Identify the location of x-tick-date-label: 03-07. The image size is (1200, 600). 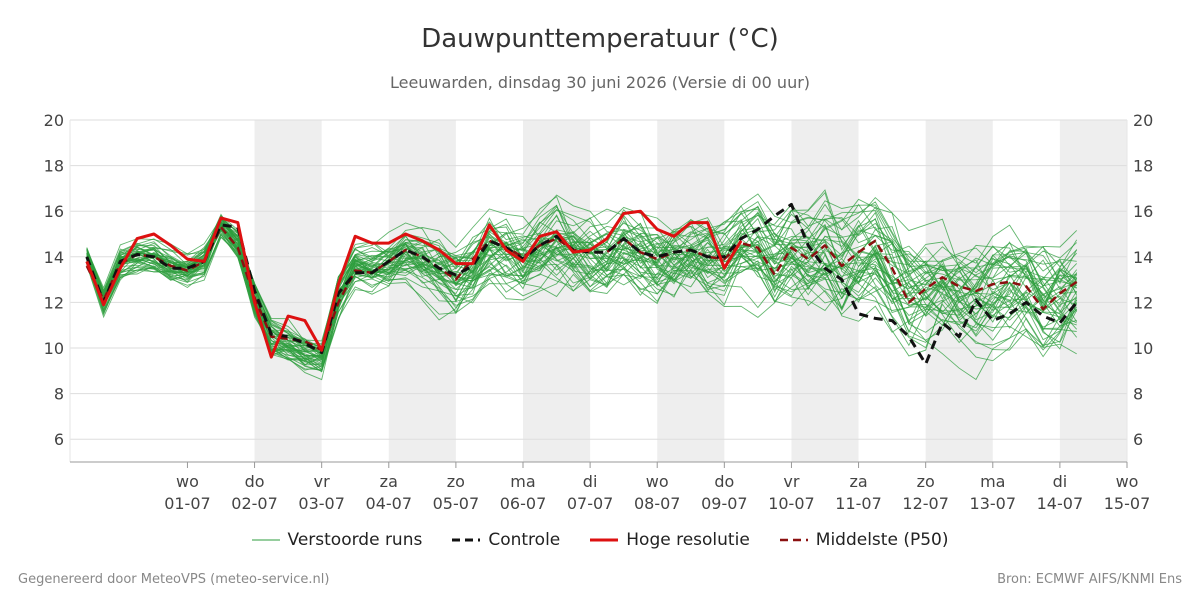
(321, 503).